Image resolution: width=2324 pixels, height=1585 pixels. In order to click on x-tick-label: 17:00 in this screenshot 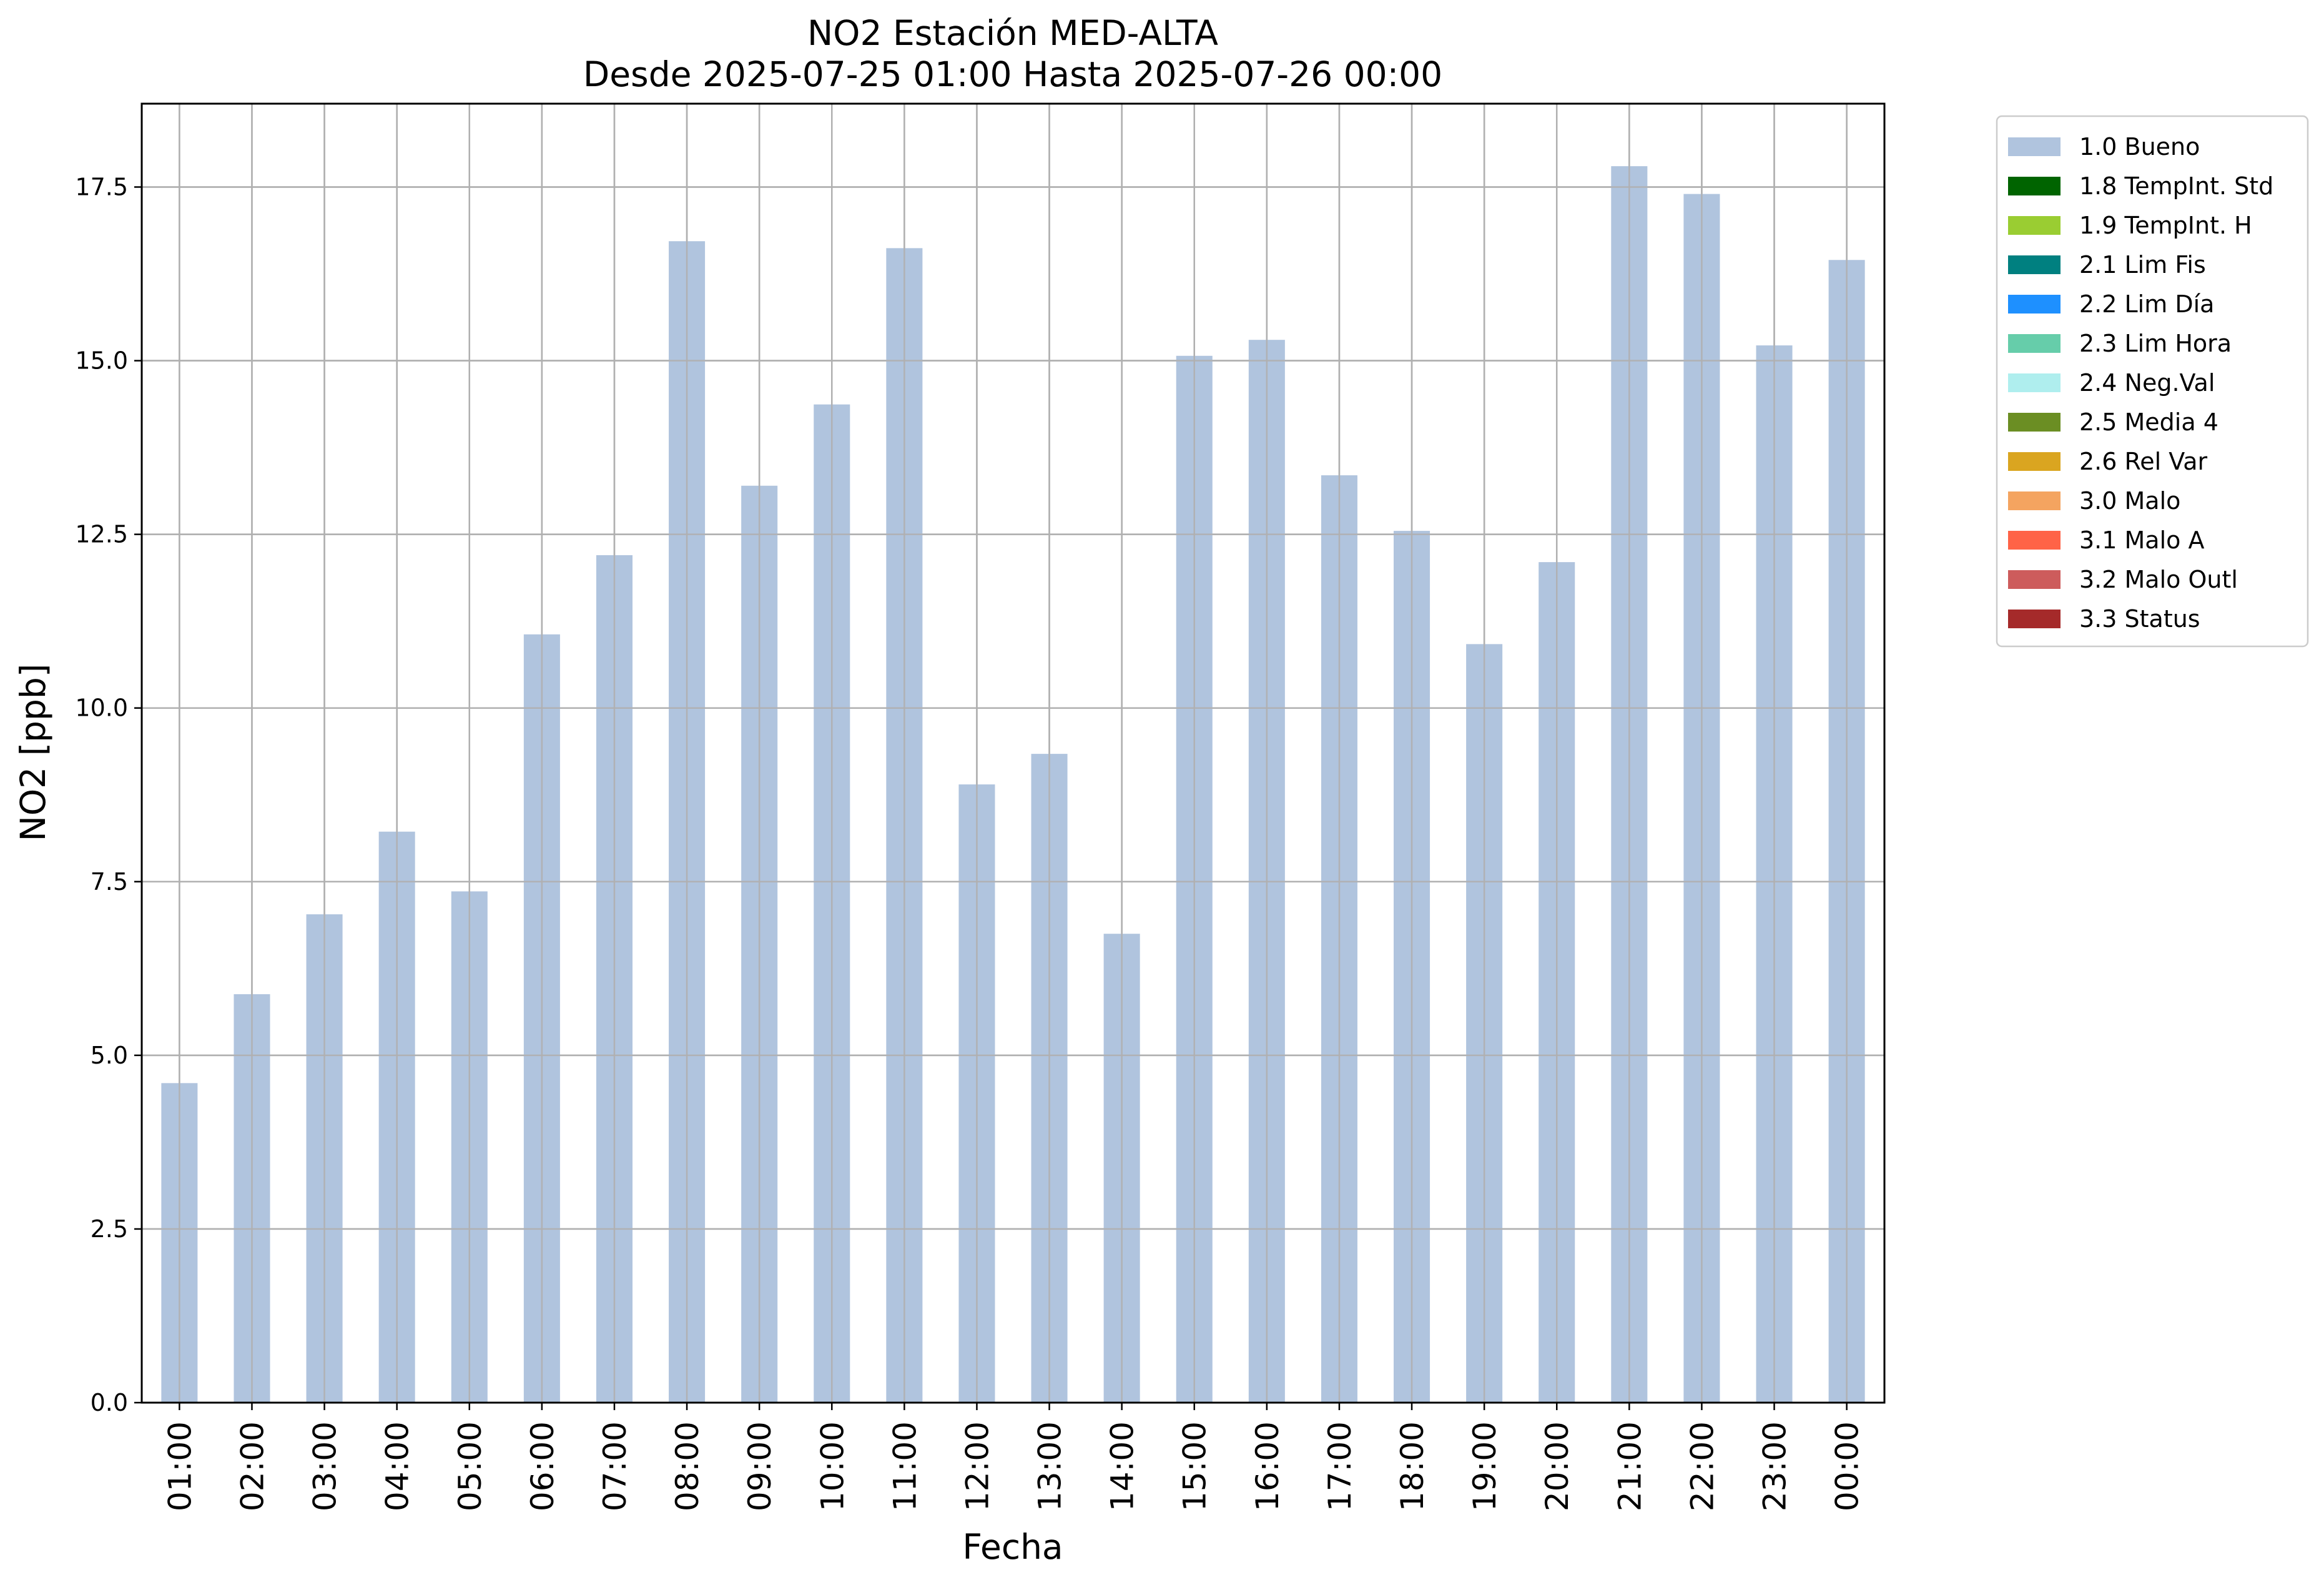, I will do `click(1340, 1466)`.